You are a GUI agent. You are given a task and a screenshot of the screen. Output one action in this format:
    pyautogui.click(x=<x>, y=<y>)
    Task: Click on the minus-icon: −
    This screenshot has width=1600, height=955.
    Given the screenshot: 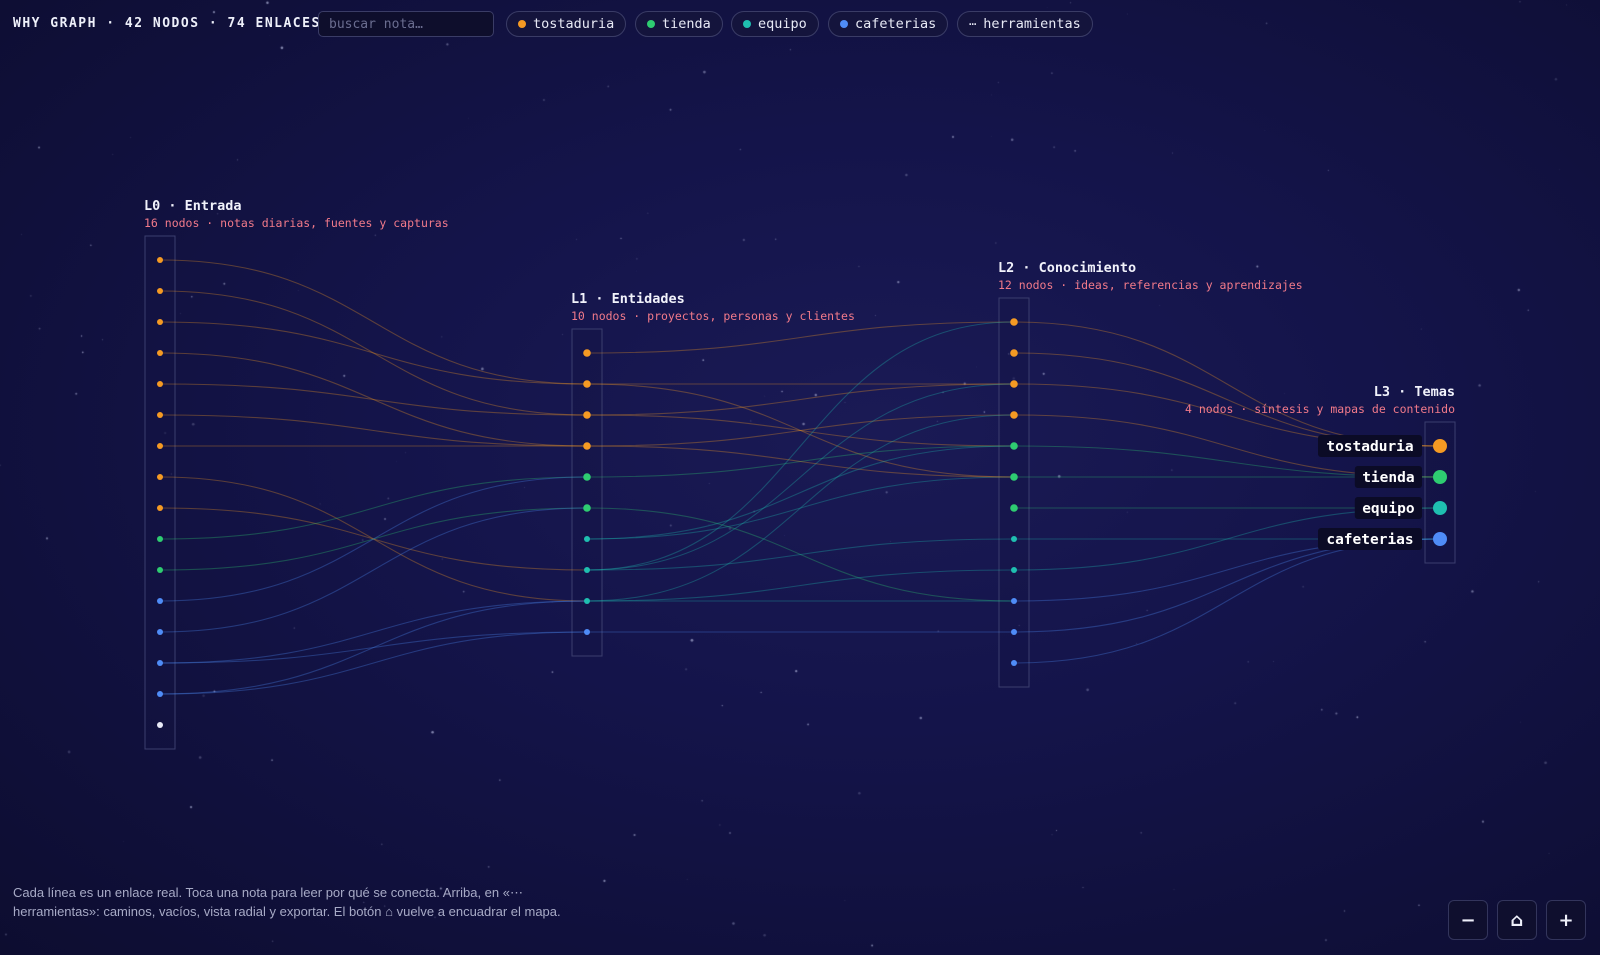 What is the action you would take?
    pyautogui.click(x=1468, y=920)
    